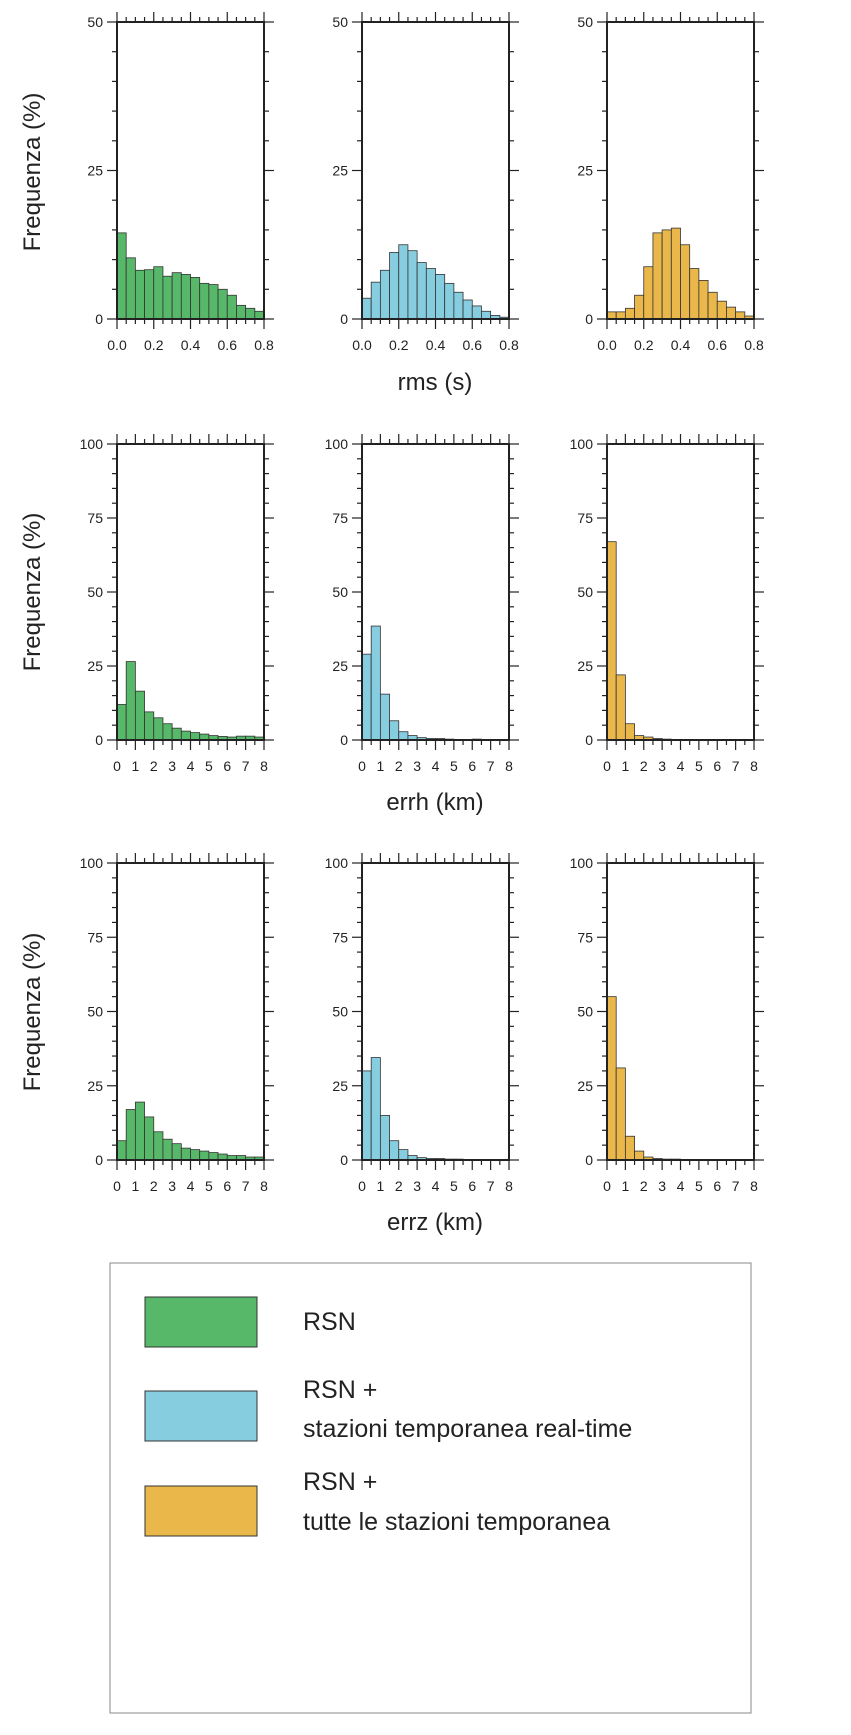 This screenshot has height=1735, width=851. I want to click on x-tick-label-rms-rsn-realtime-3: 0.6, so click(473, 345).